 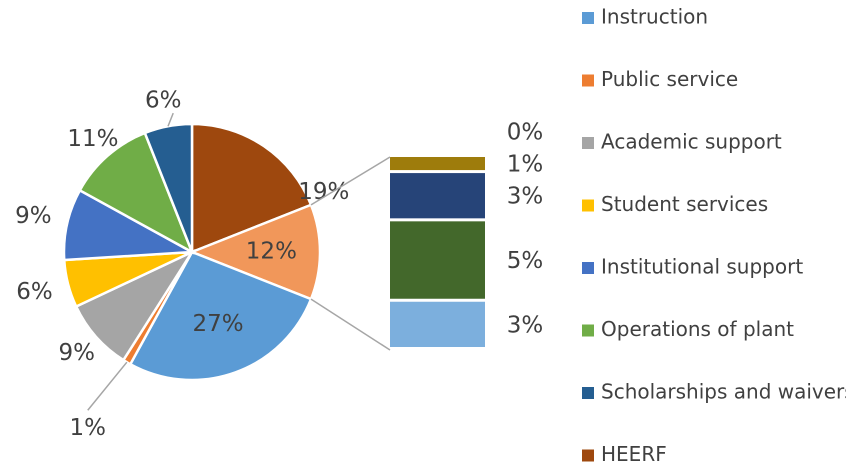 I want to click on slice-label: 19%, so click(x=323, y=192).